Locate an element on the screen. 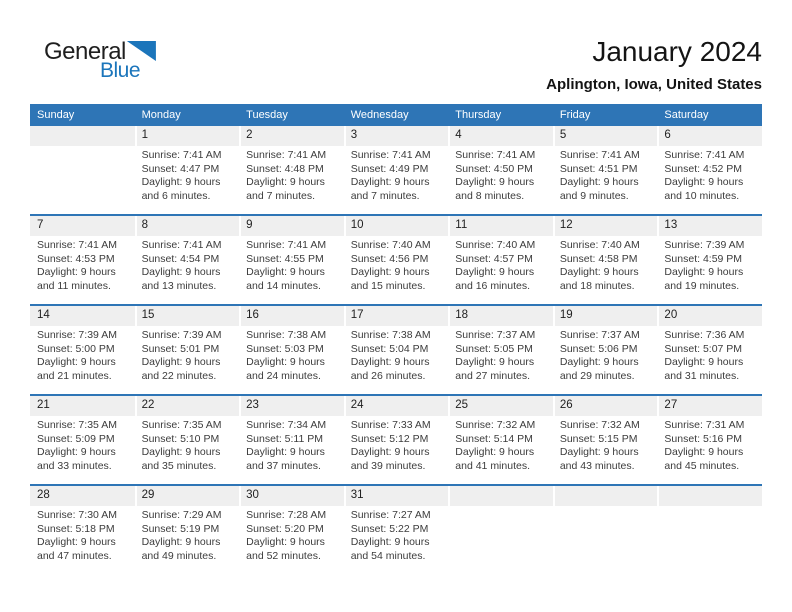 The image size is (792, 612). sunrise-text: Sunrise: 7:28 AM is located at coordinates (286, 515).